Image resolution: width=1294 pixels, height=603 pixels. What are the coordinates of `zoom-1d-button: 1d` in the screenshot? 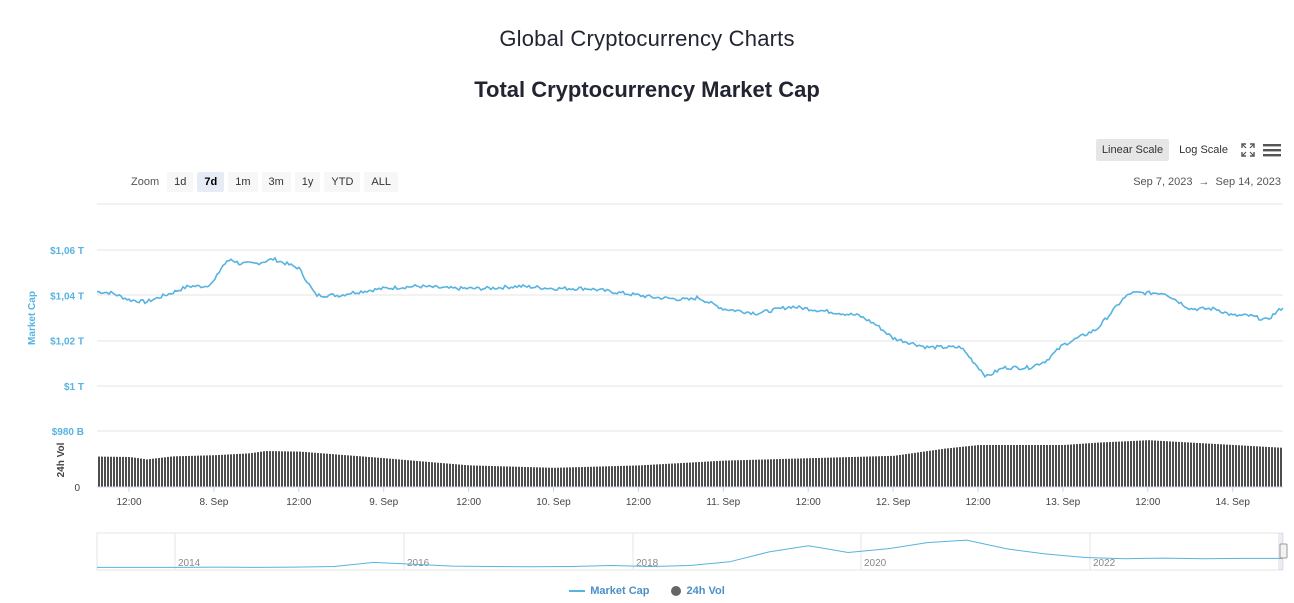 It's located at (180, 182).